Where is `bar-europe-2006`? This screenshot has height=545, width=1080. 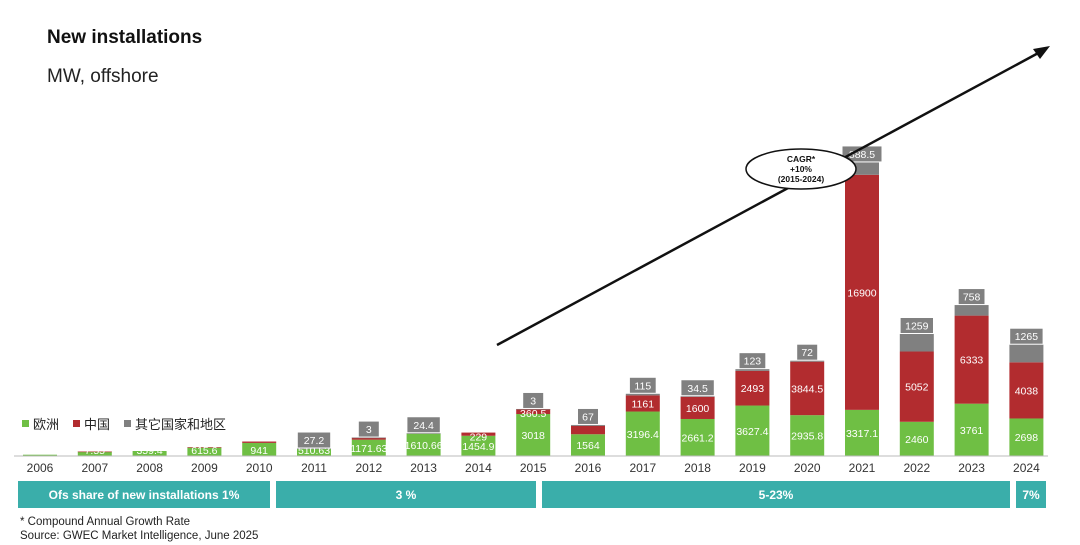 bar-europe-2006 is located at coordinates (40, 455).